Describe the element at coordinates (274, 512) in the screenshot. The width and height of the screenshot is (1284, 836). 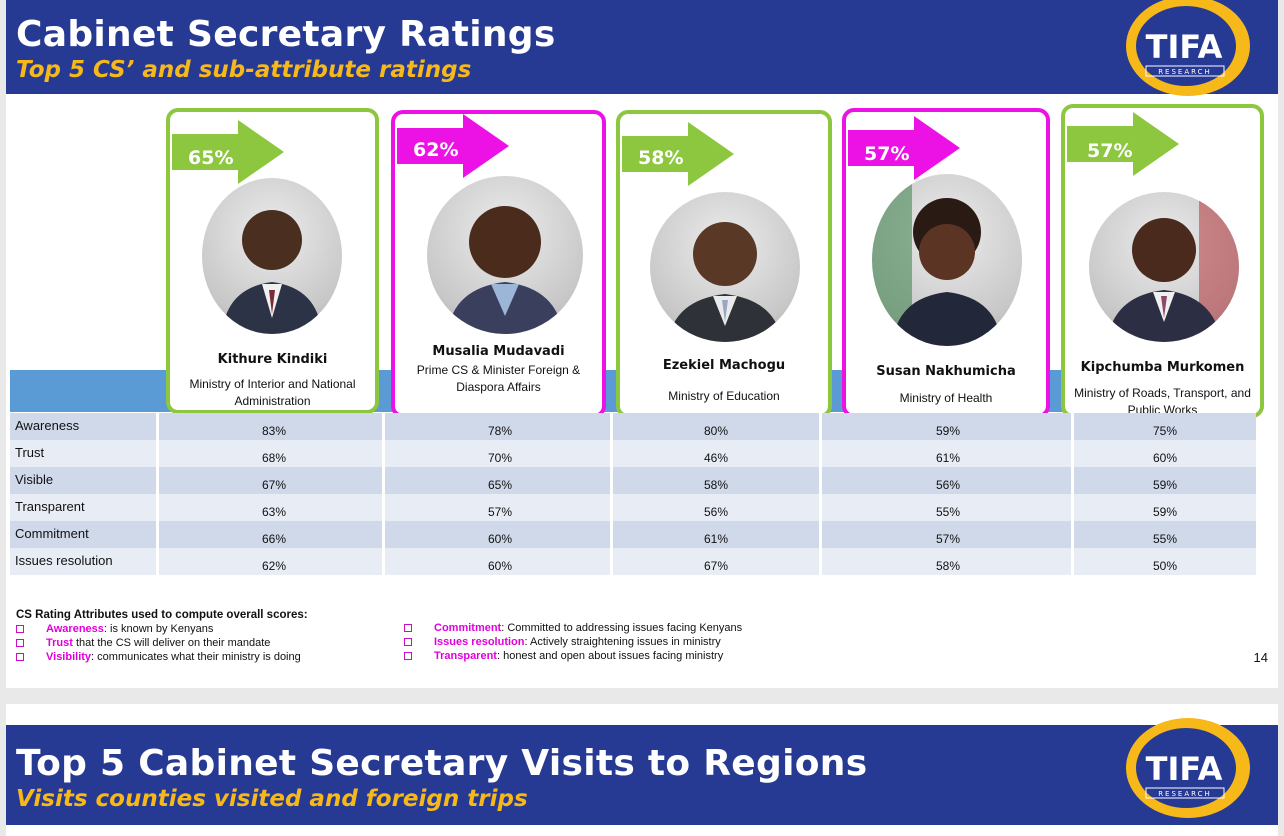
I see `rating-value: 63%` at that location.